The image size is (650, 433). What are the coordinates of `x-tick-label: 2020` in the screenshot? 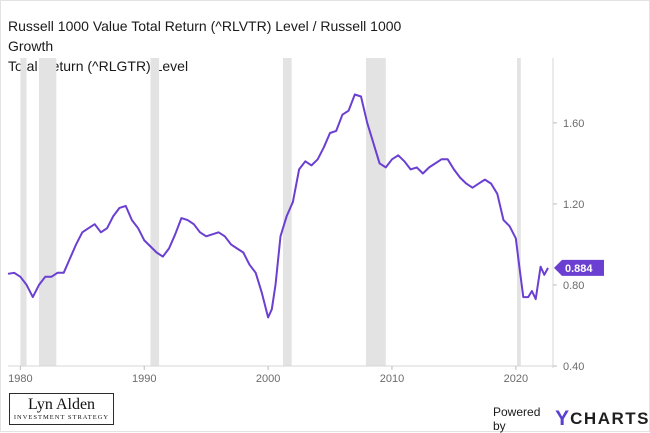 It's located at (516, 379).